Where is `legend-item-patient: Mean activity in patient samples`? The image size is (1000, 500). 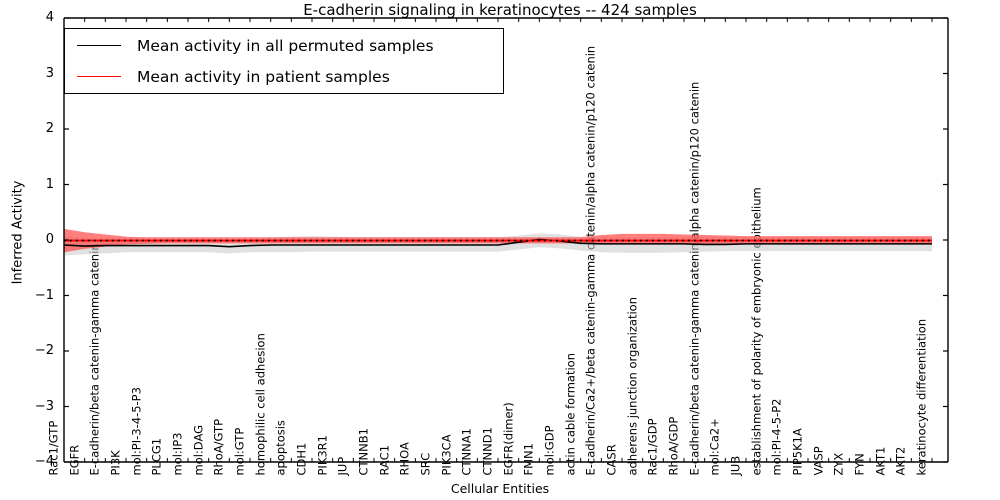
legend-item-patient: Mean activity in patient samples is located at coordinates (284, 76).